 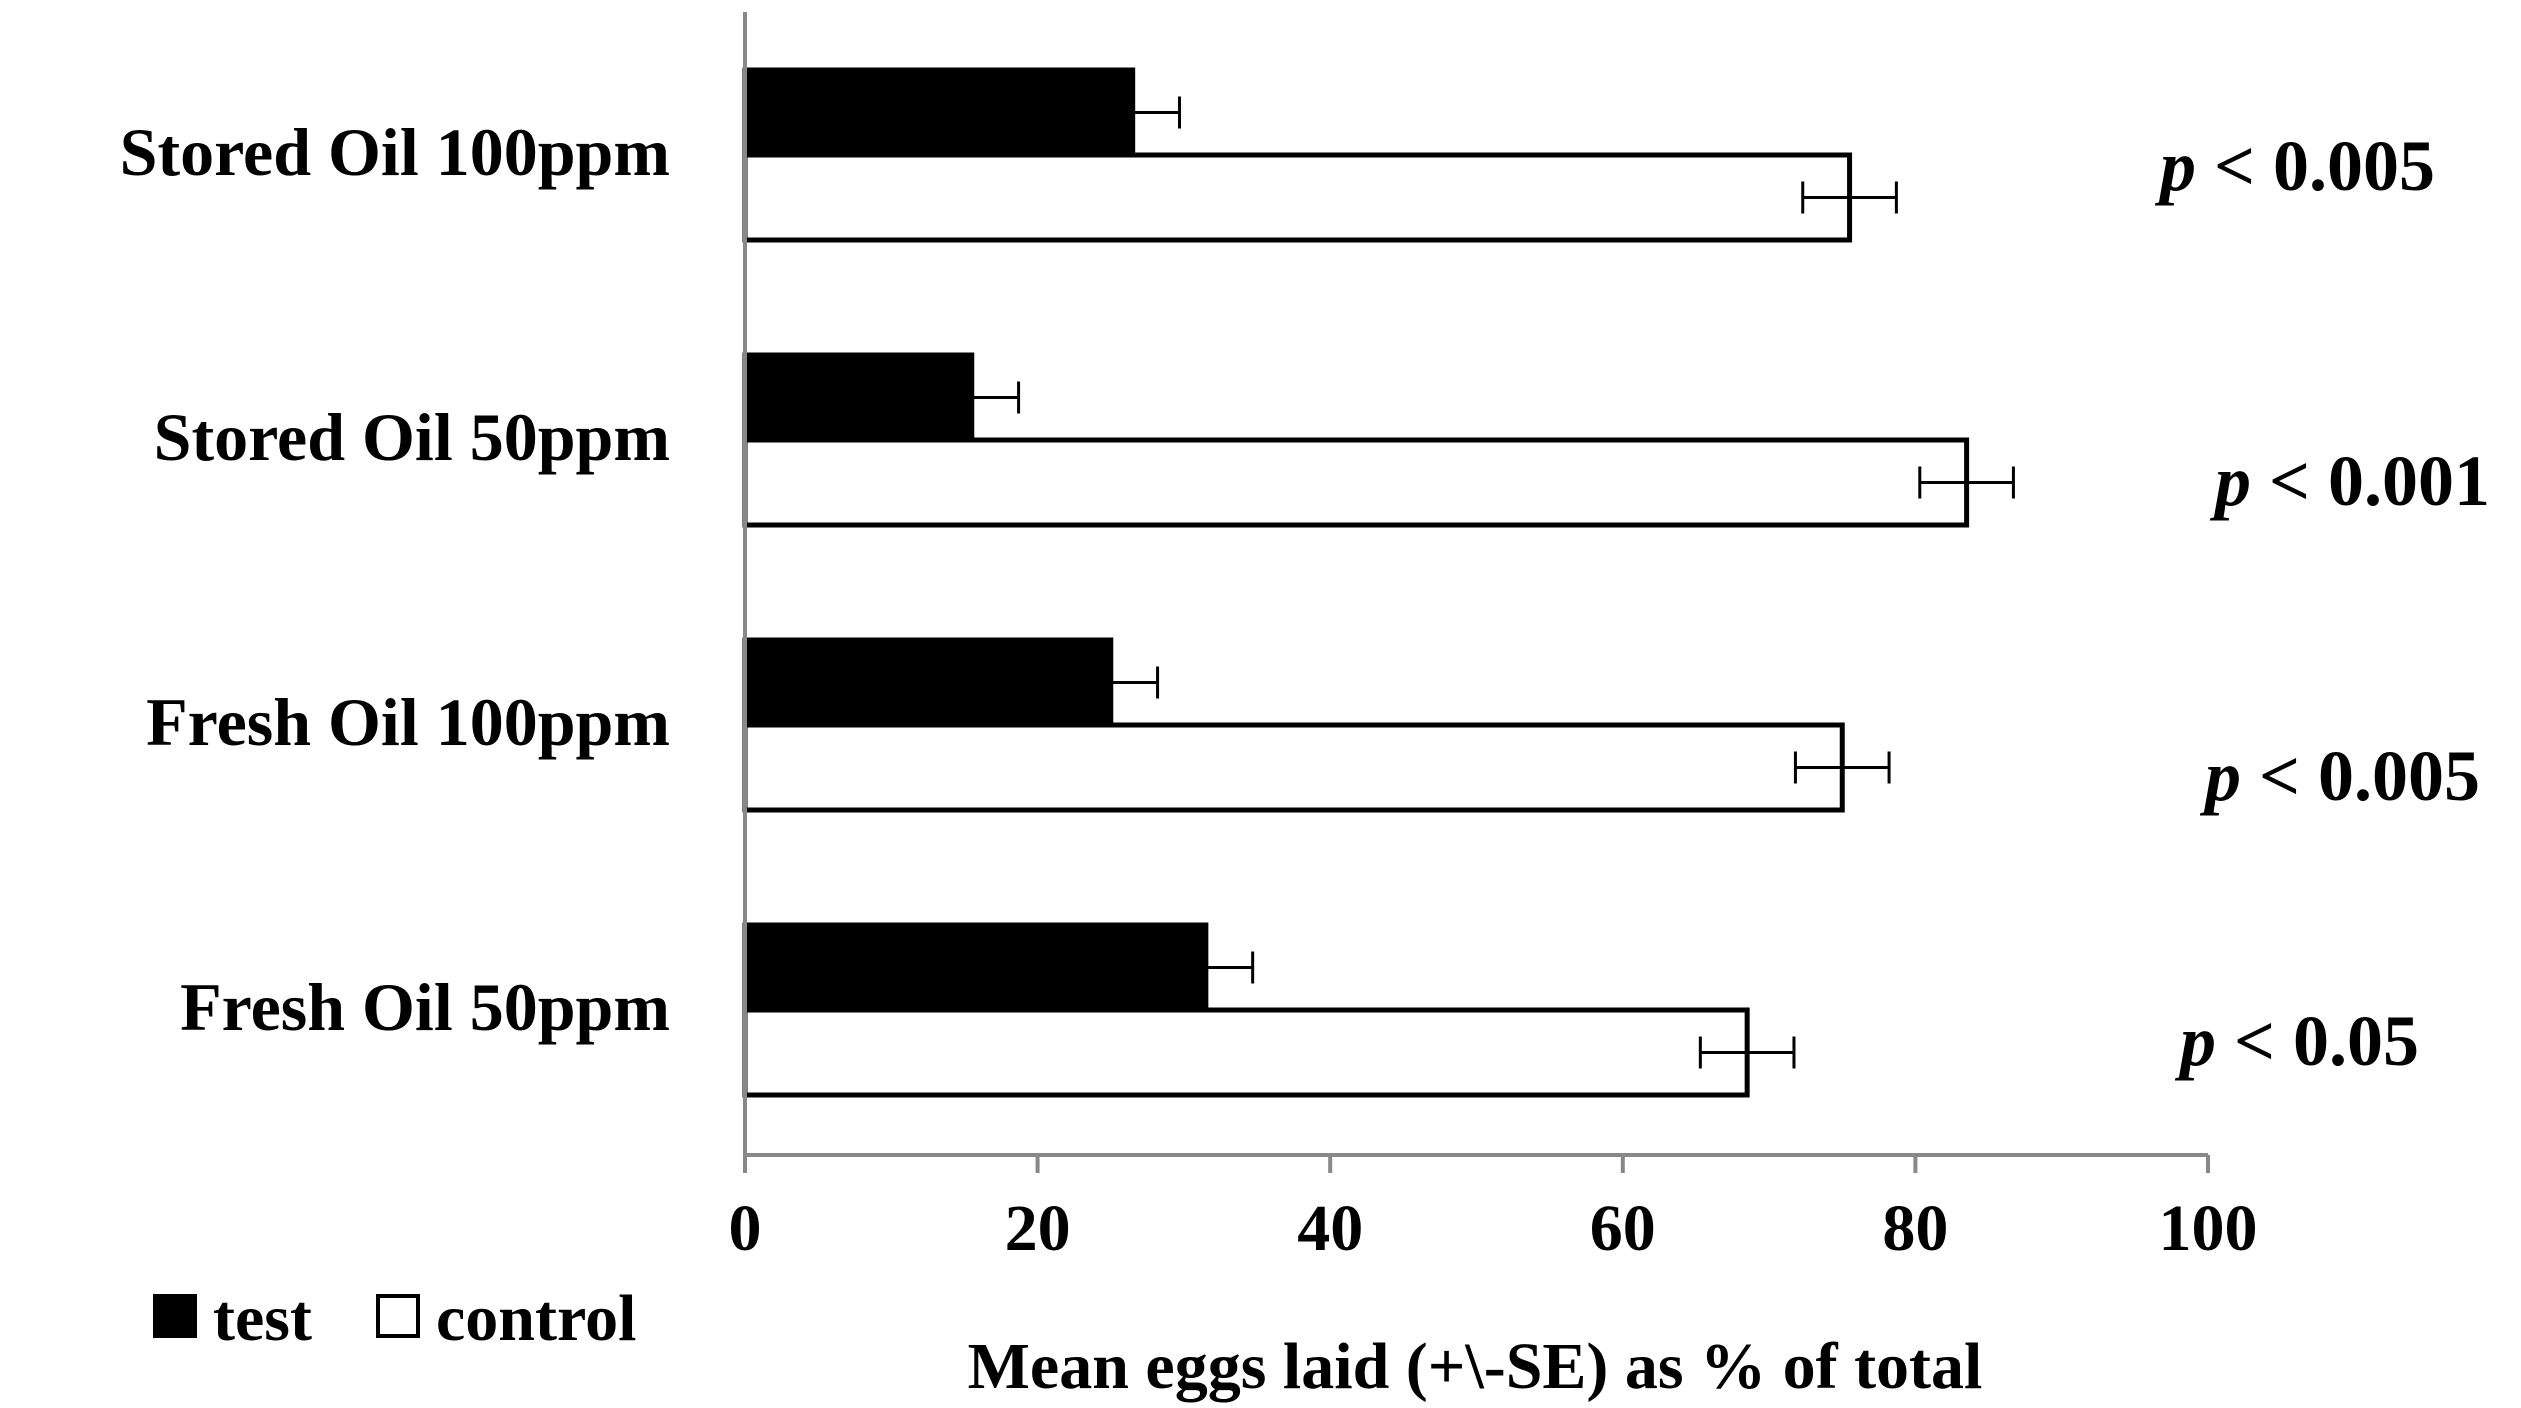 What do you see at coordinates (395, 152) in the screenshot?
I see `category-label: Stored Oil 100ppm` at bounding box center [395, 152].